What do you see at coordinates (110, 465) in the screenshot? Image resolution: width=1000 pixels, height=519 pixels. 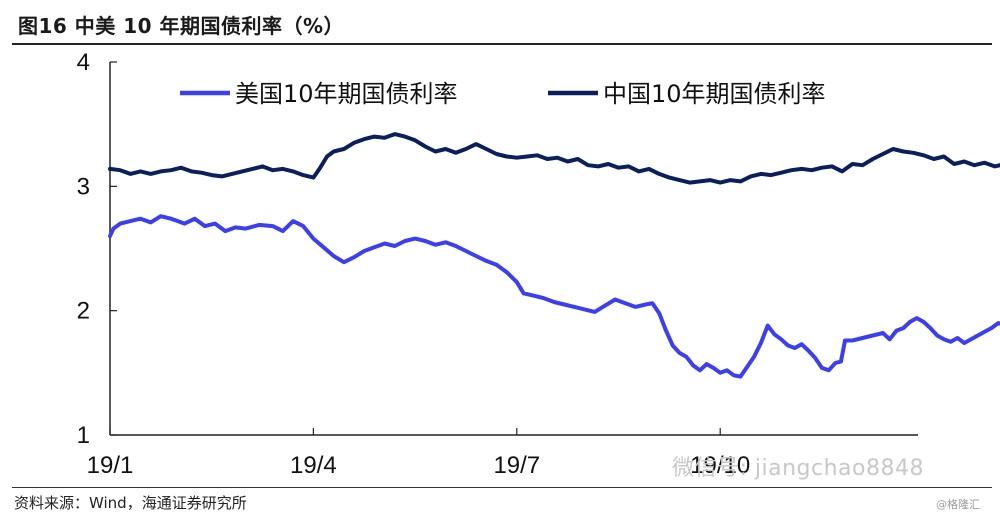 I see `x-tick-label: 19/1` at bounding box center [110, 465].